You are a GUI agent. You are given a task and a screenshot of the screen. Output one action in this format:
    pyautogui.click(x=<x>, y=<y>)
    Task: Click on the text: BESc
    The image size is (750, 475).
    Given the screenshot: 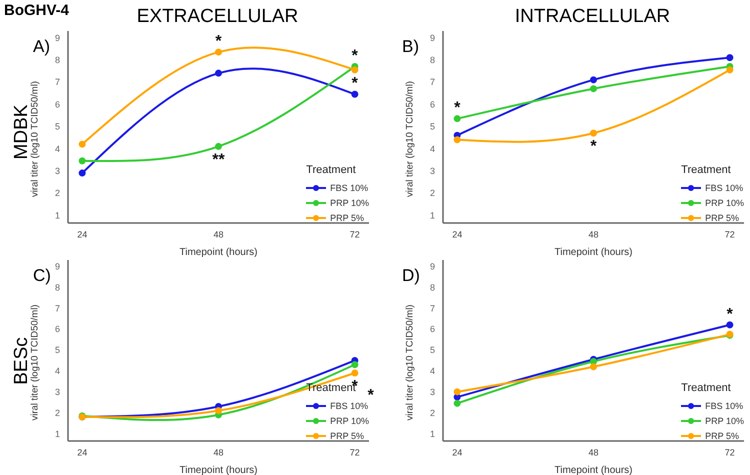 What is the action you would take?
    pyautogui.click(x=21, y=361)
    